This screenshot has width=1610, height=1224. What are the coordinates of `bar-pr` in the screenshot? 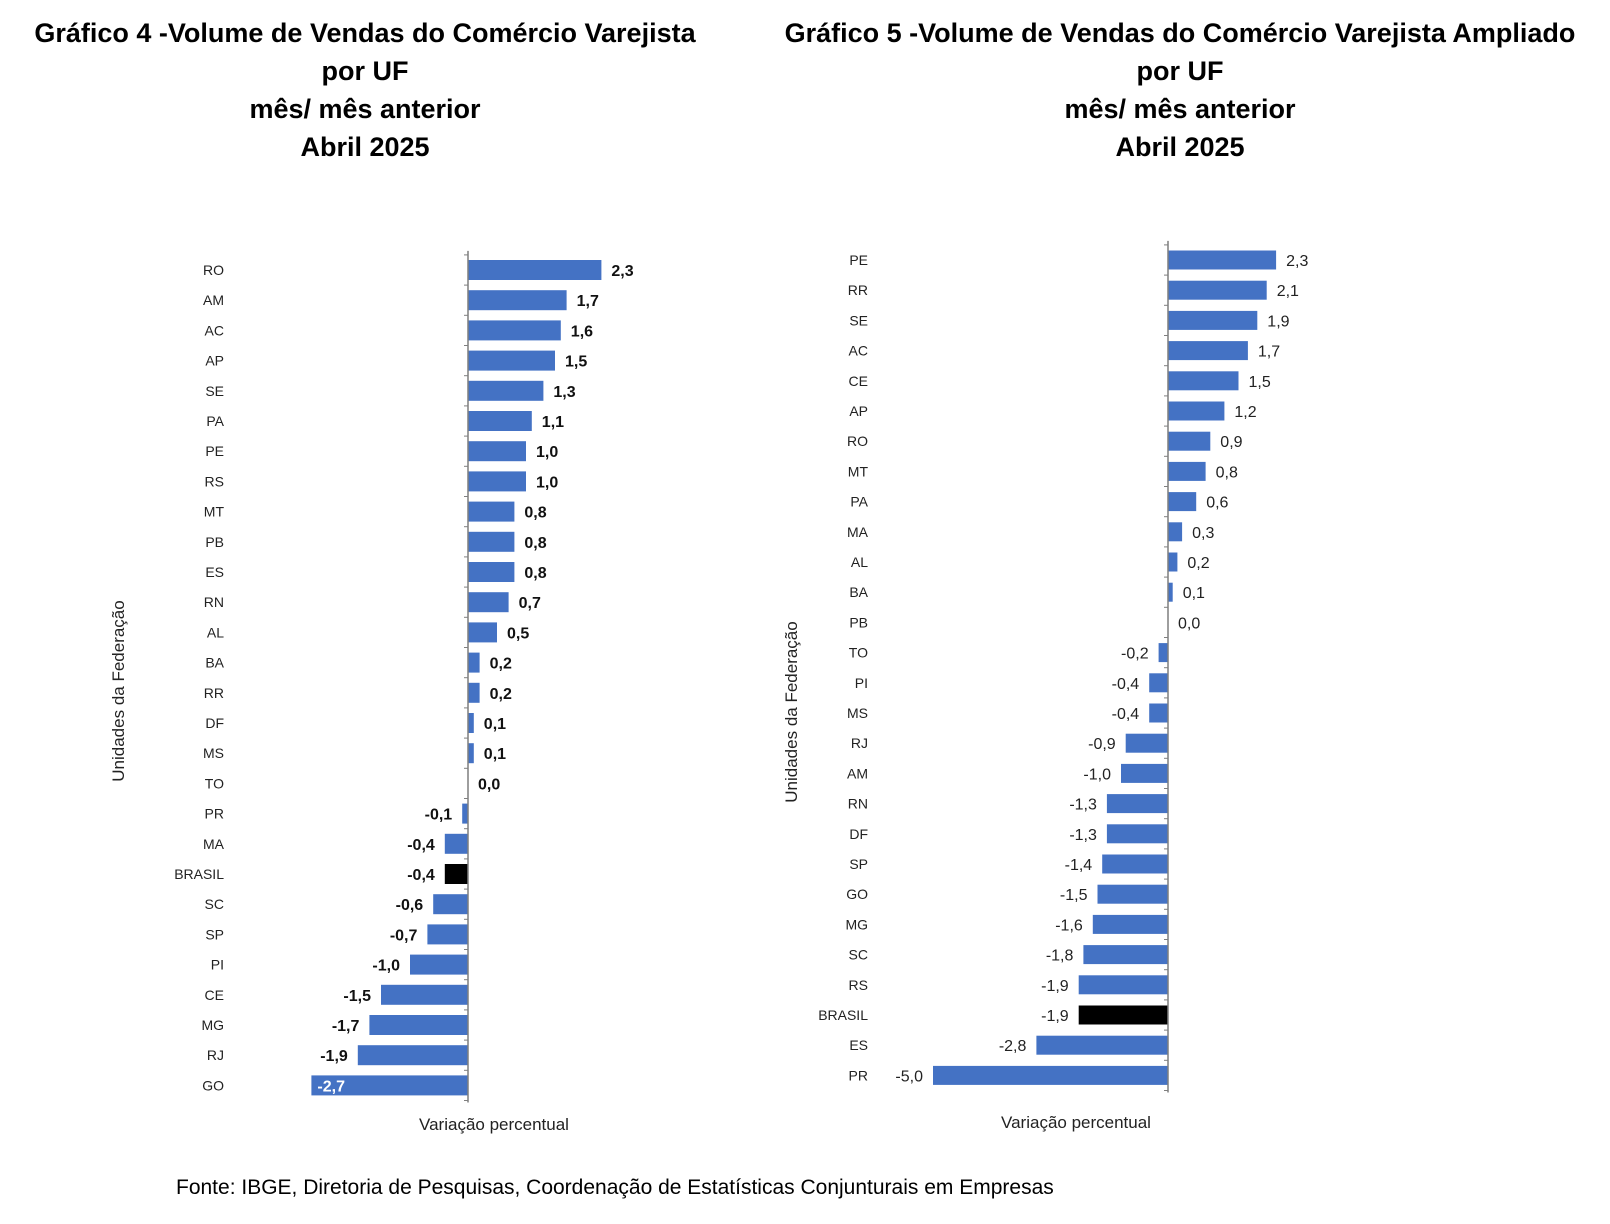 It's located at (465, 813).